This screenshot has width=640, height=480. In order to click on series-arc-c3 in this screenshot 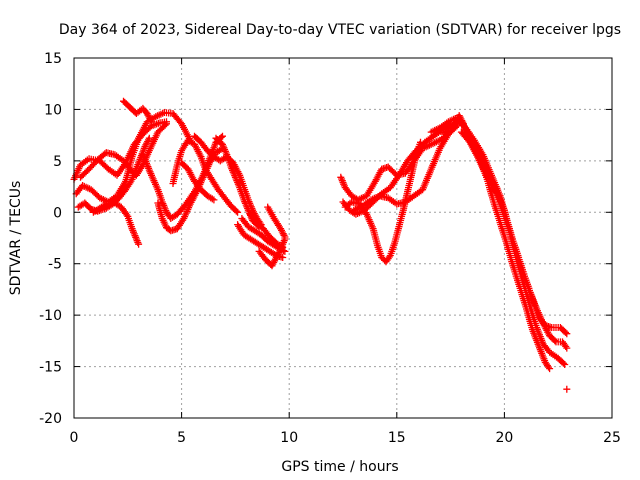, I will do `click(267, 230)`.